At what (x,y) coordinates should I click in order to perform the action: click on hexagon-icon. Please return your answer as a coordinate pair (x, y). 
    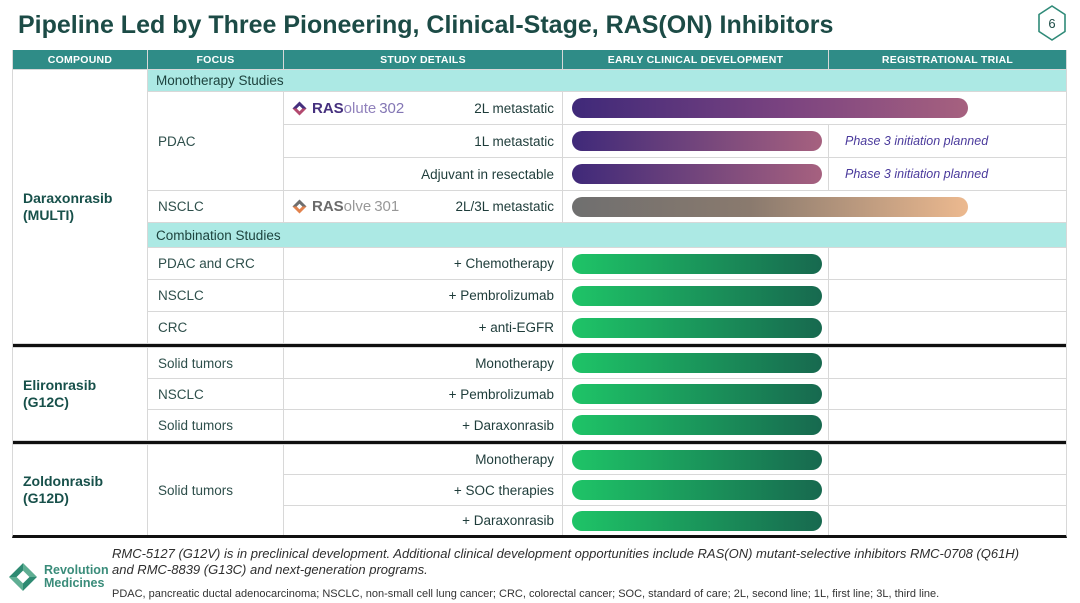
    Looking at the image, I should click on (1052, 23).